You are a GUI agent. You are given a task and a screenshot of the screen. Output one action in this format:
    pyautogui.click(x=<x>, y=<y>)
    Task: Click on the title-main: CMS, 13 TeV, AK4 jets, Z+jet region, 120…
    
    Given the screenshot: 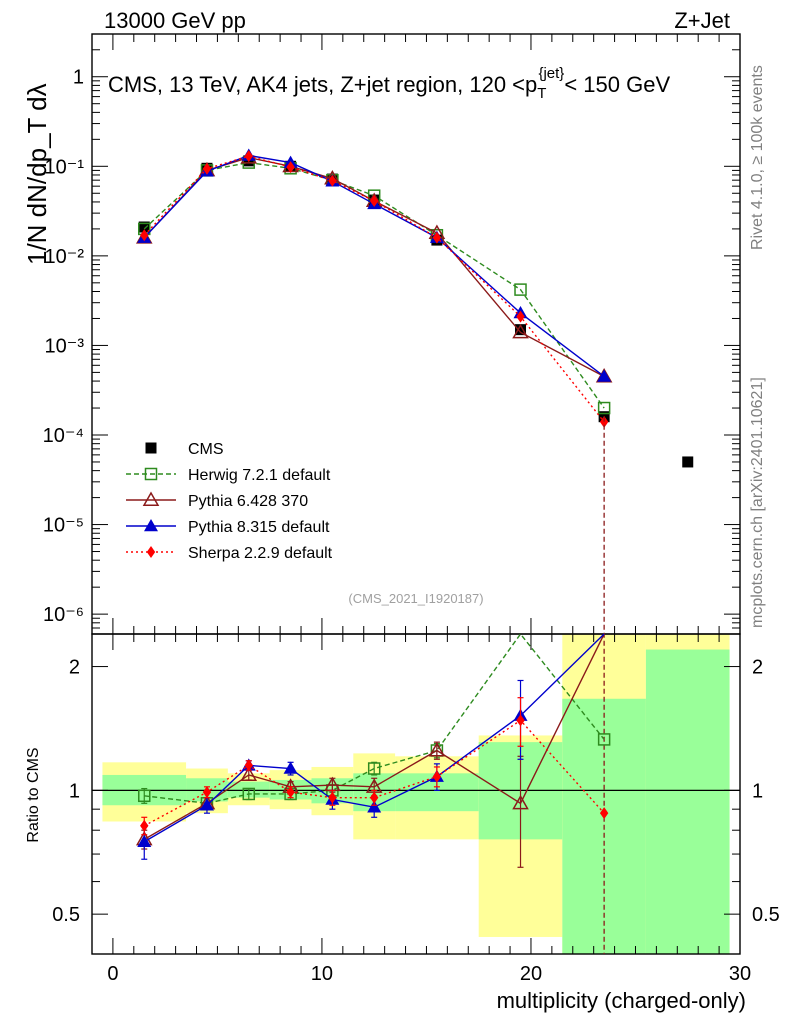 What is the action you would take?
    pyautogui.click(x=322, y=84)
    